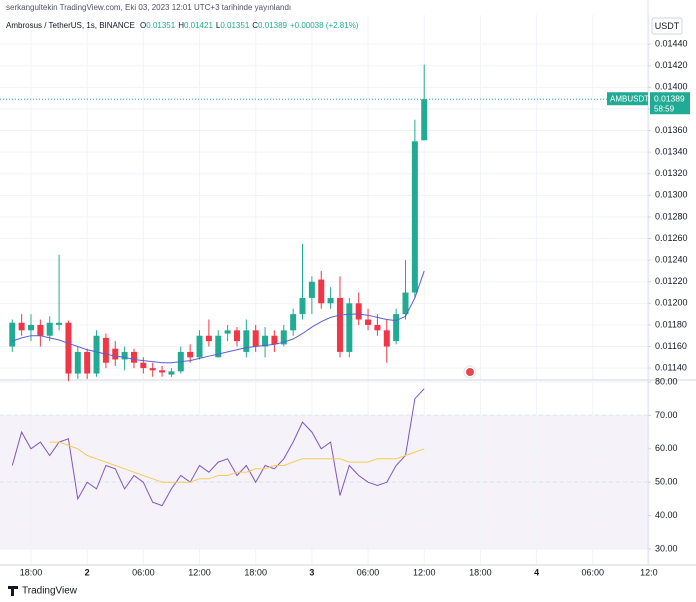  I want to click on y-tick-label: 50.00, so click(666, 482).